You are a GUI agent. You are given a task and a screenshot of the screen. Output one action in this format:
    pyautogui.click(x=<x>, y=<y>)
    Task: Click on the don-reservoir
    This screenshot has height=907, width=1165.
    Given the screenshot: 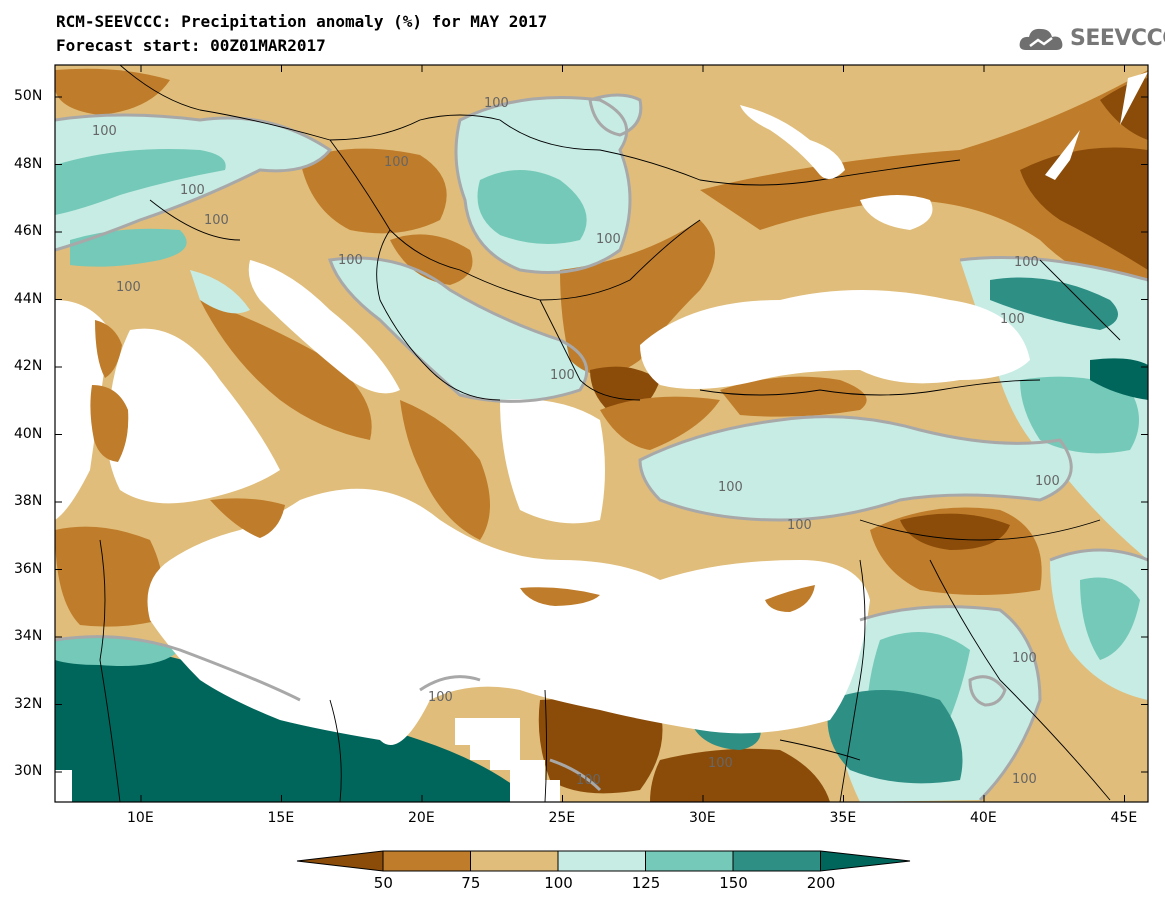 What is the action you would take?
    pyautogui.click(x=1062, y=155)
    